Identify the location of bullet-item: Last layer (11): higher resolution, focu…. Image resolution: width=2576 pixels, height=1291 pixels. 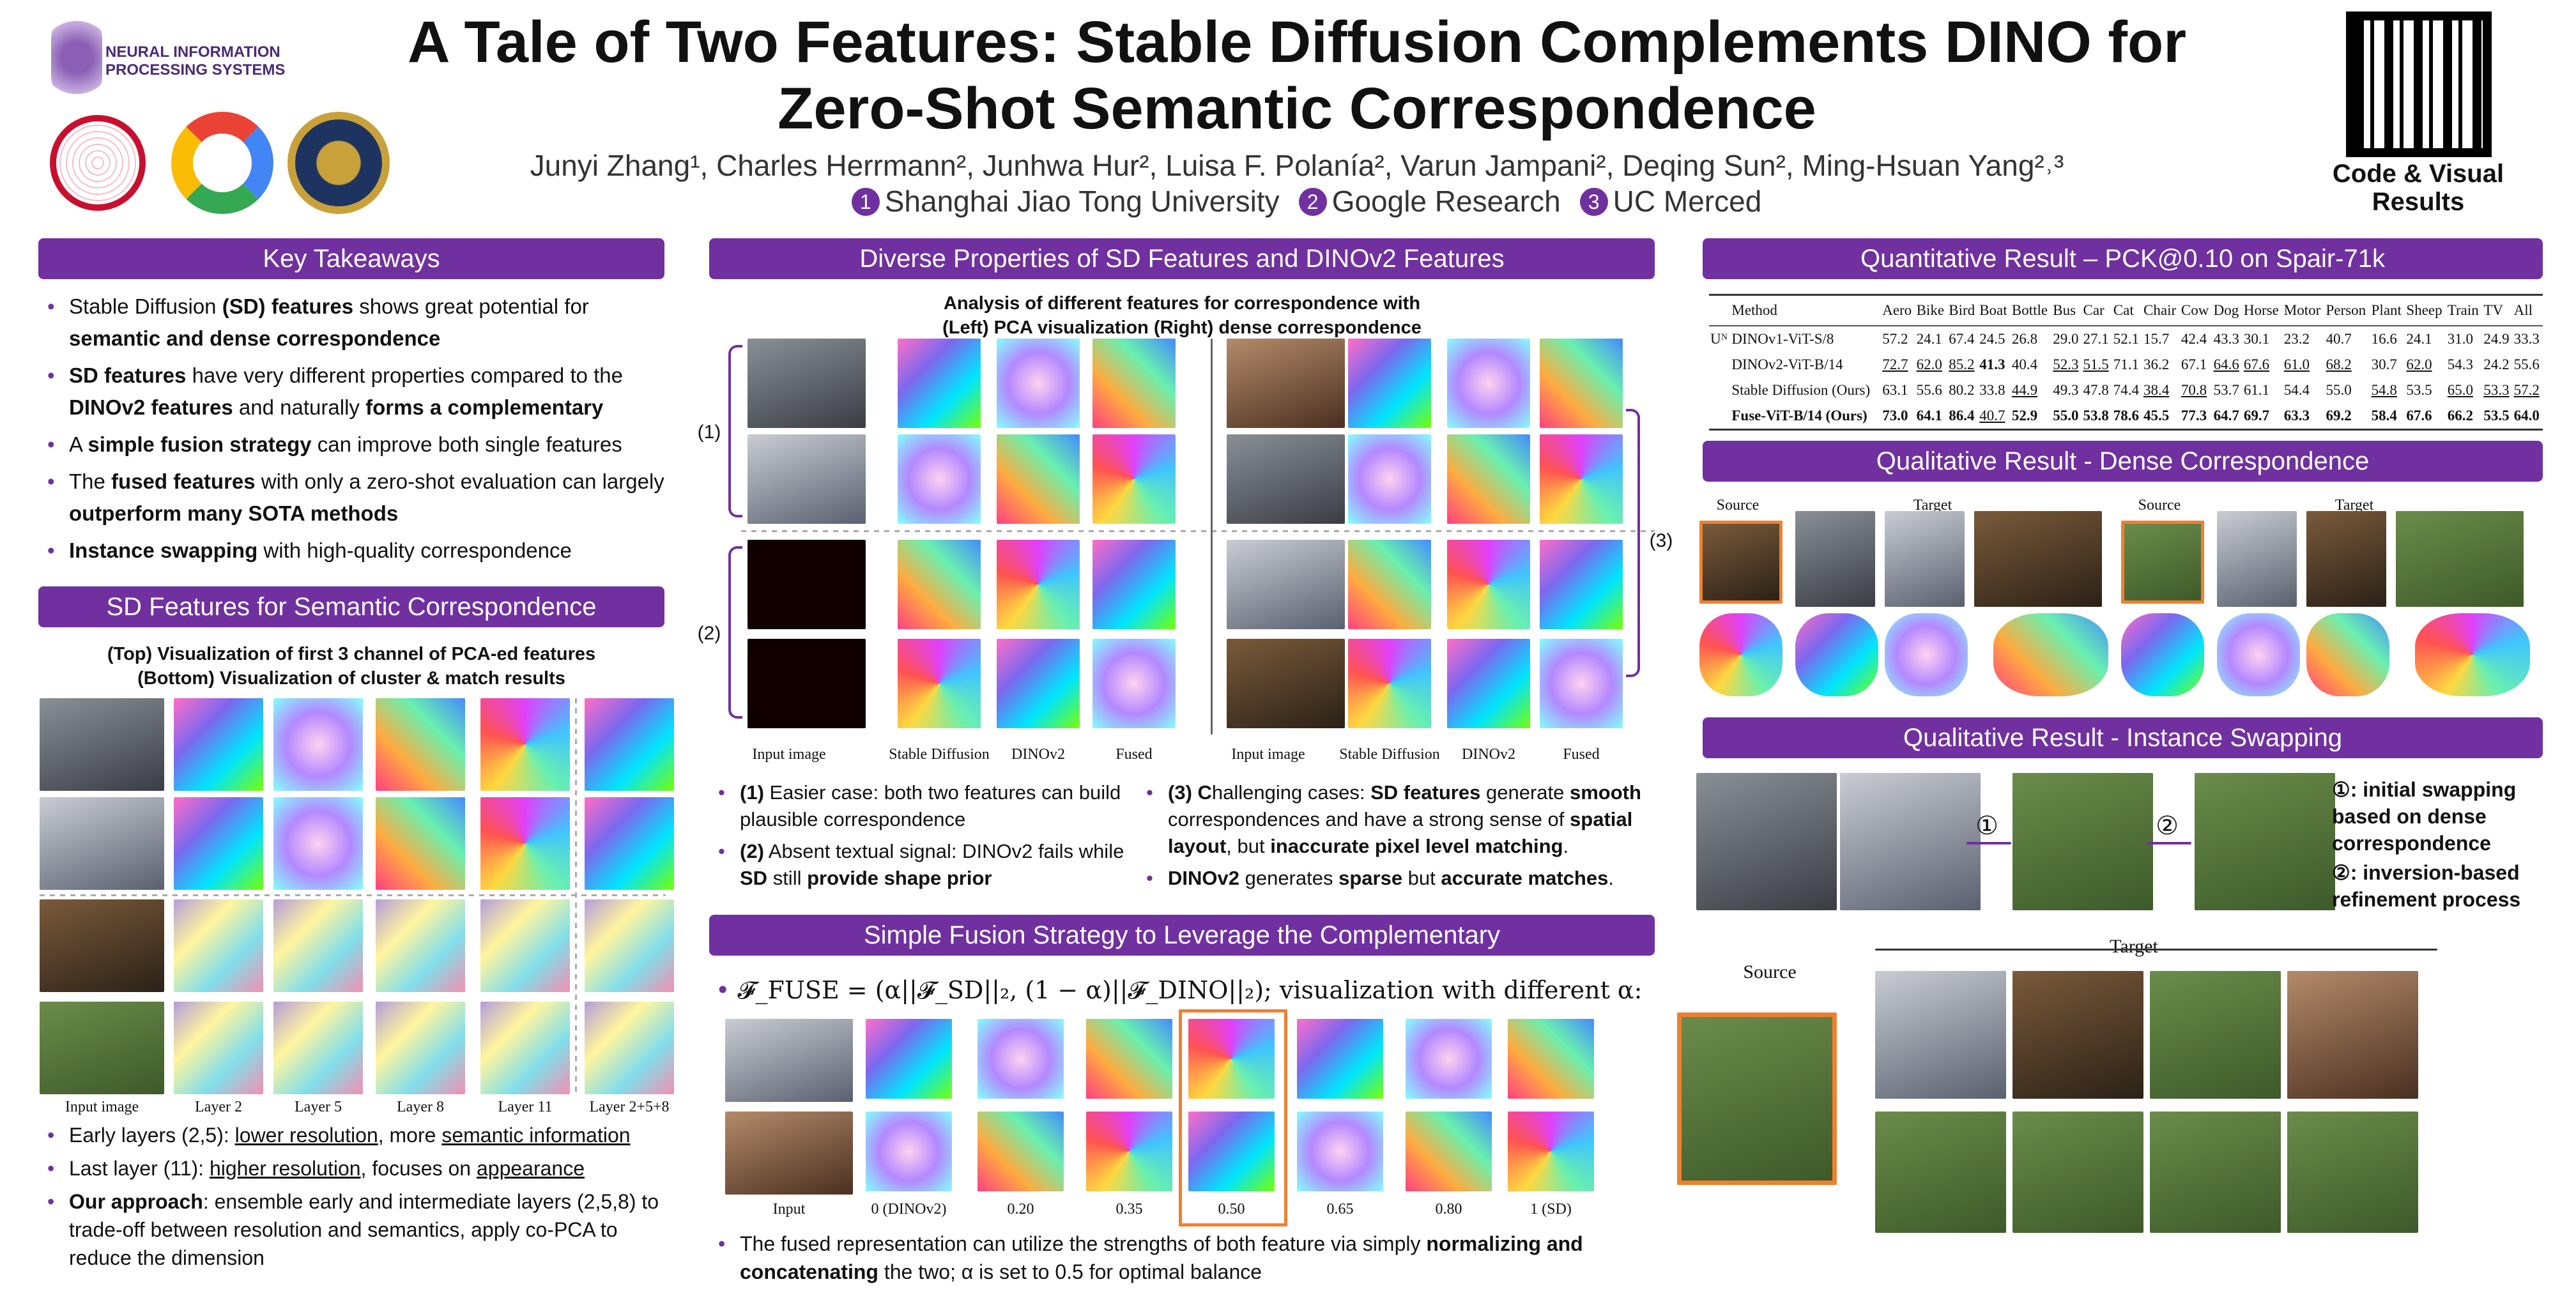
(354, 1168).